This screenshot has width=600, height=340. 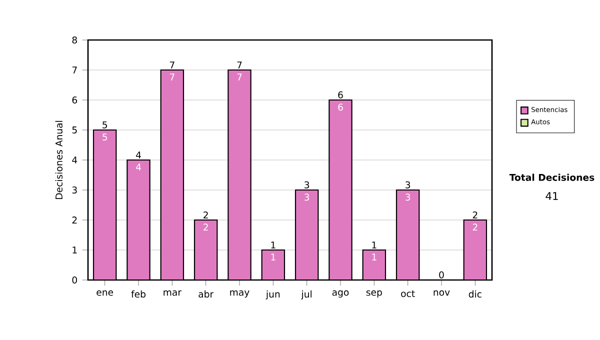 I want to click on y-tick-label: 3, so click(x=74, y=190).